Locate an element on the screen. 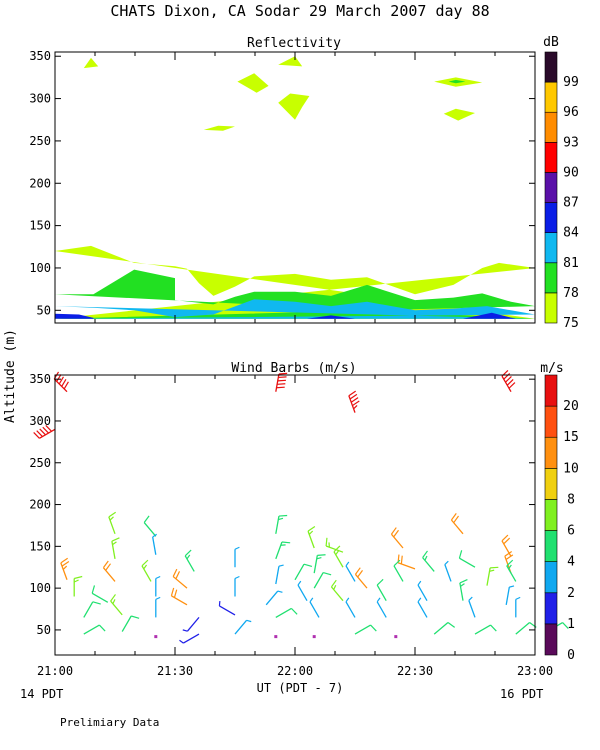 This screenshot has height=750, width=600. x-axis-title: UT (PDT - 7) is located at coordinates (300, 688).